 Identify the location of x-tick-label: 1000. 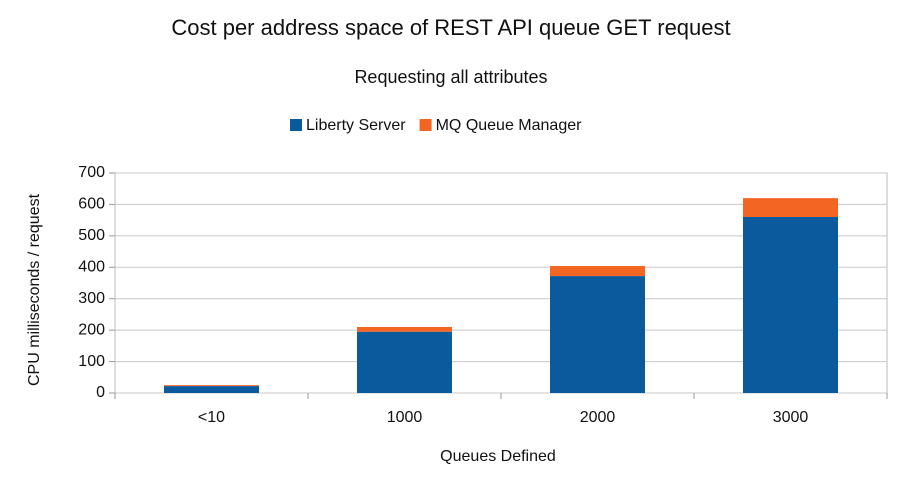
(405, 417).